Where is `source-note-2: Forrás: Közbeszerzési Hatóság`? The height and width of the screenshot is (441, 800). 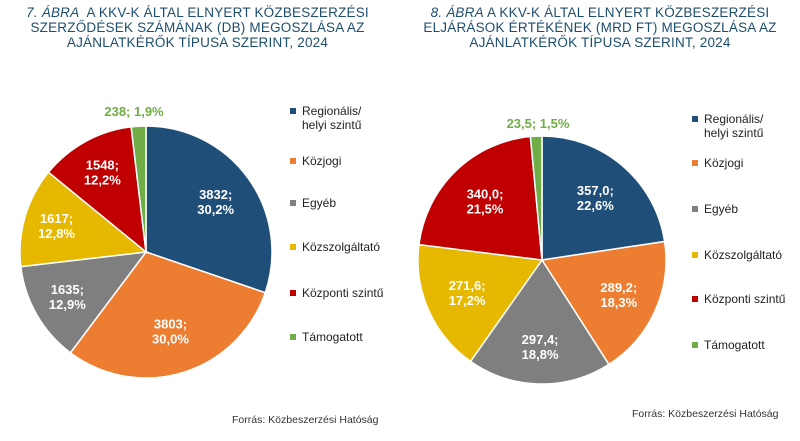 source-note-2: Forrás: Közbeszerzési Hatóság is located at coordinates (705, 414).